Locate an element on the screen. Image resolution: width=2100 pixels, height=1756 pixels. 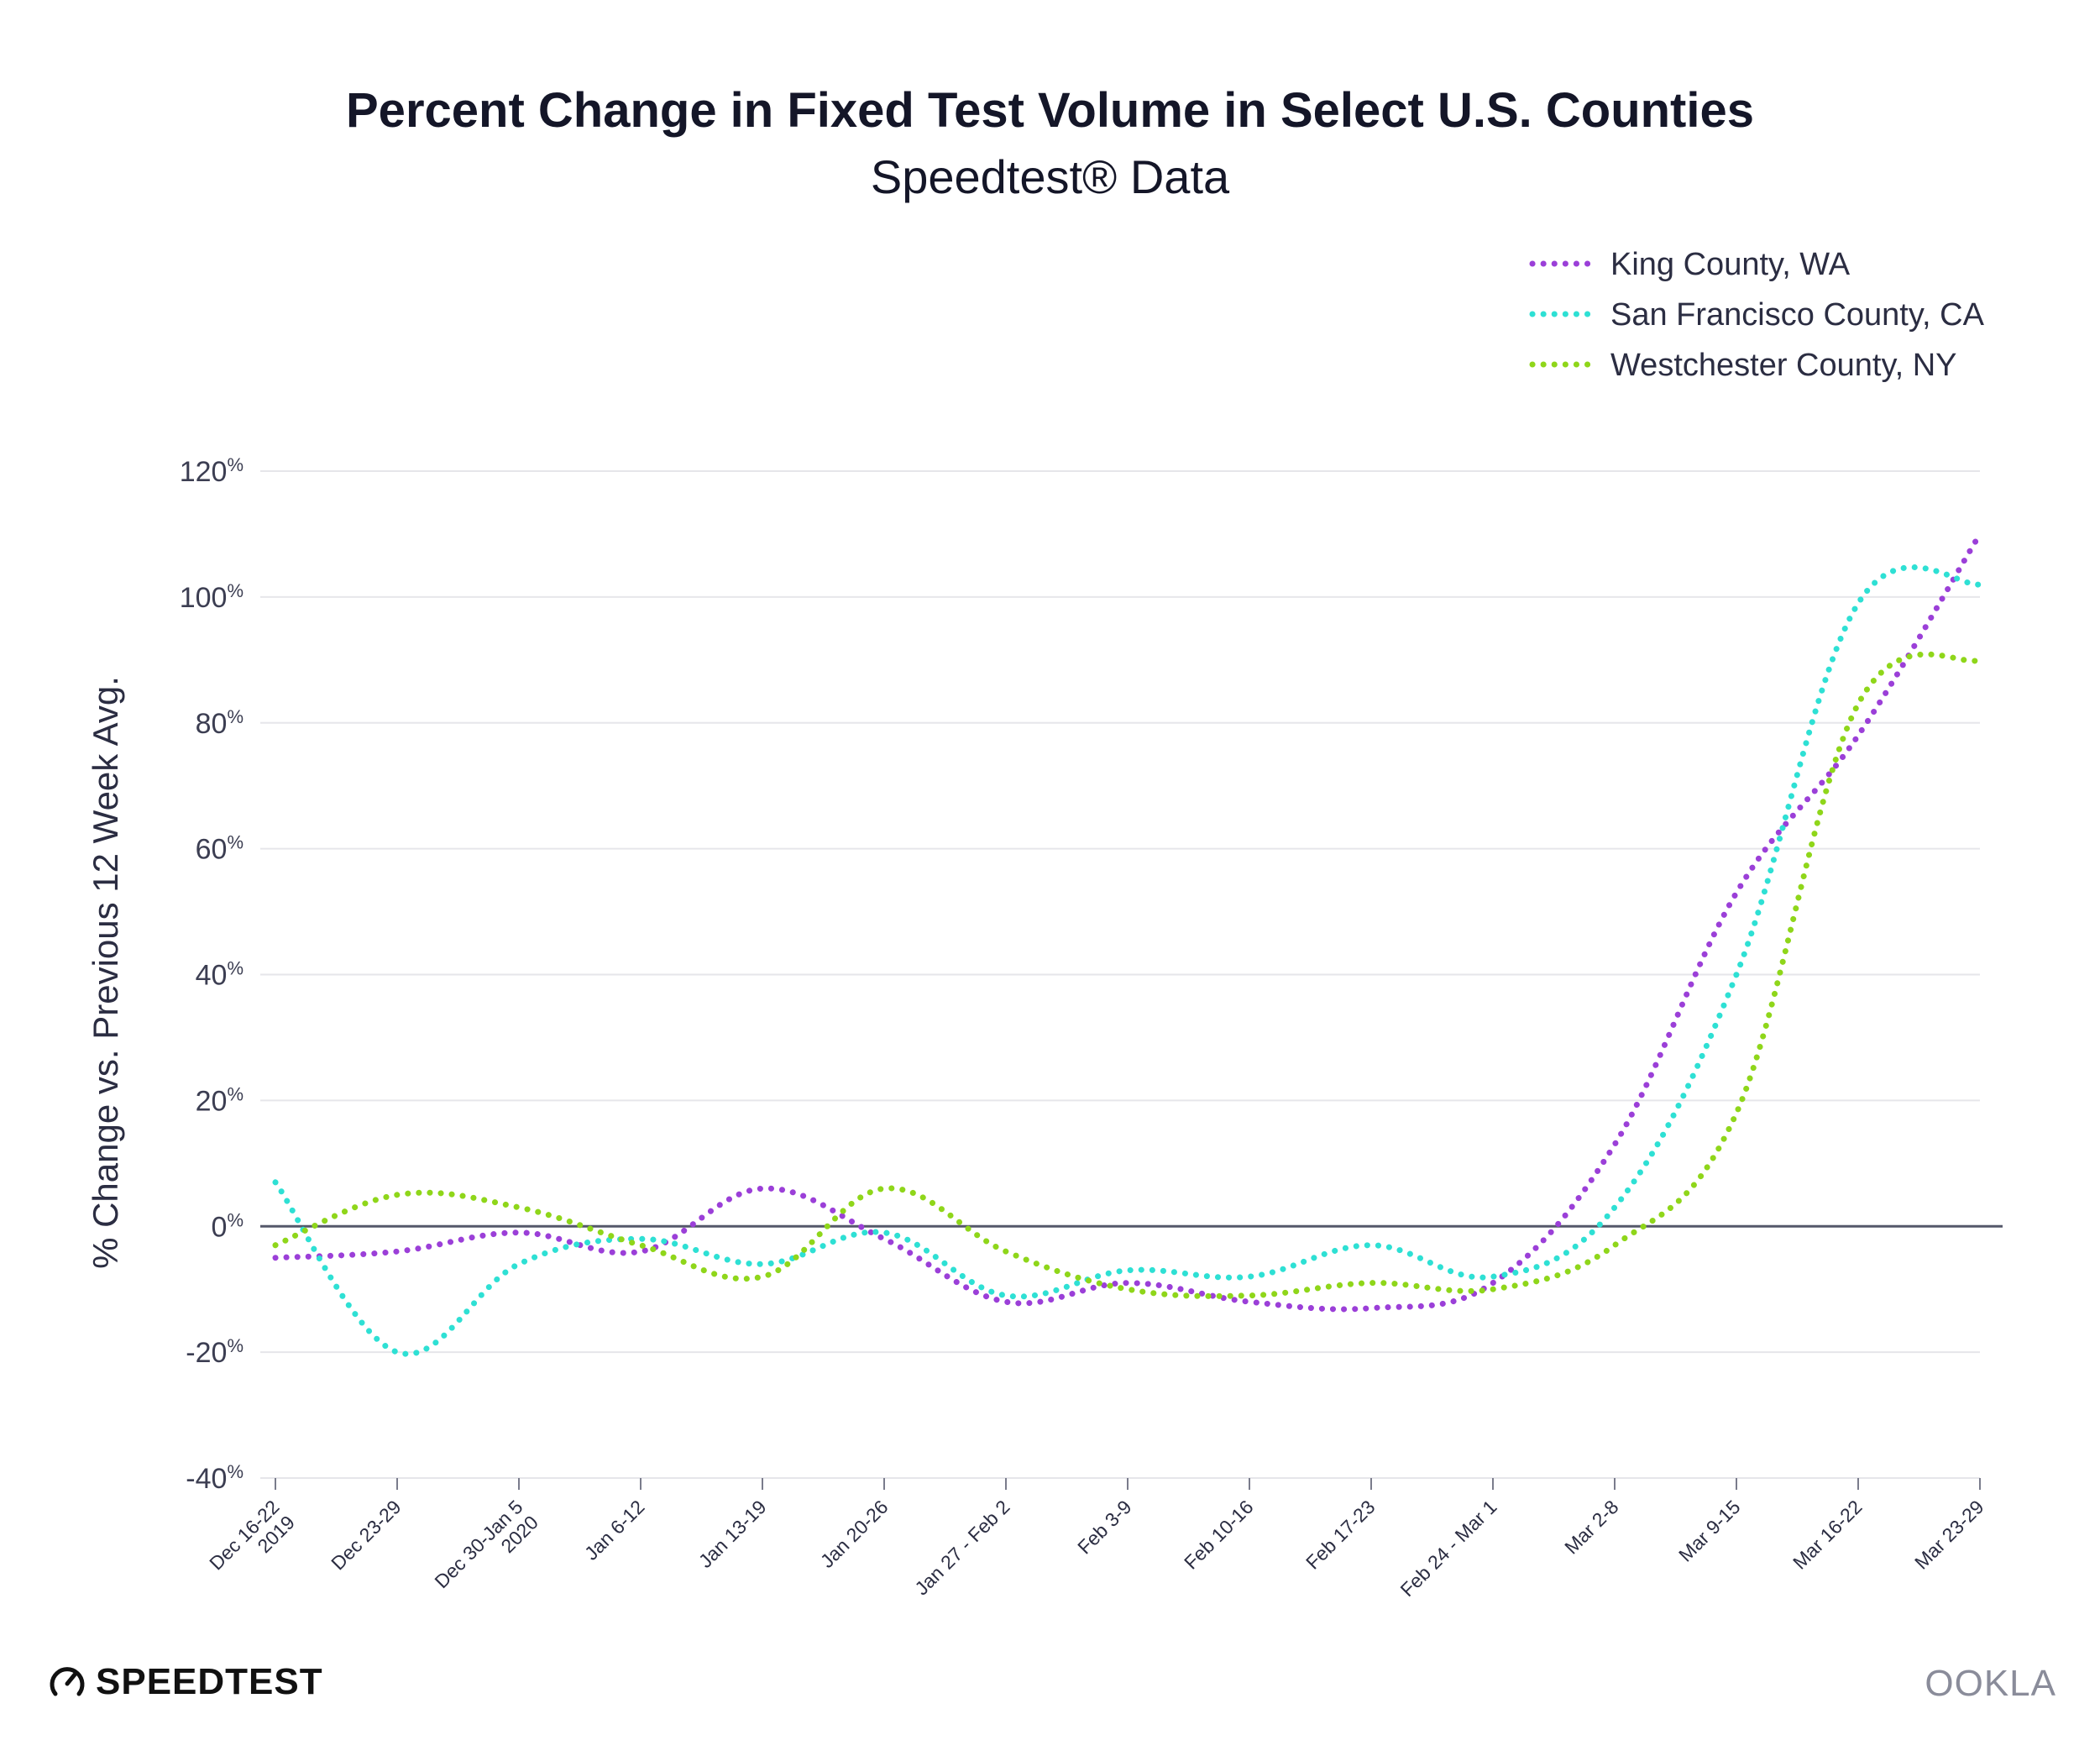
svg-text: Mar 23-29 is located at coordinates (1949, 1535).